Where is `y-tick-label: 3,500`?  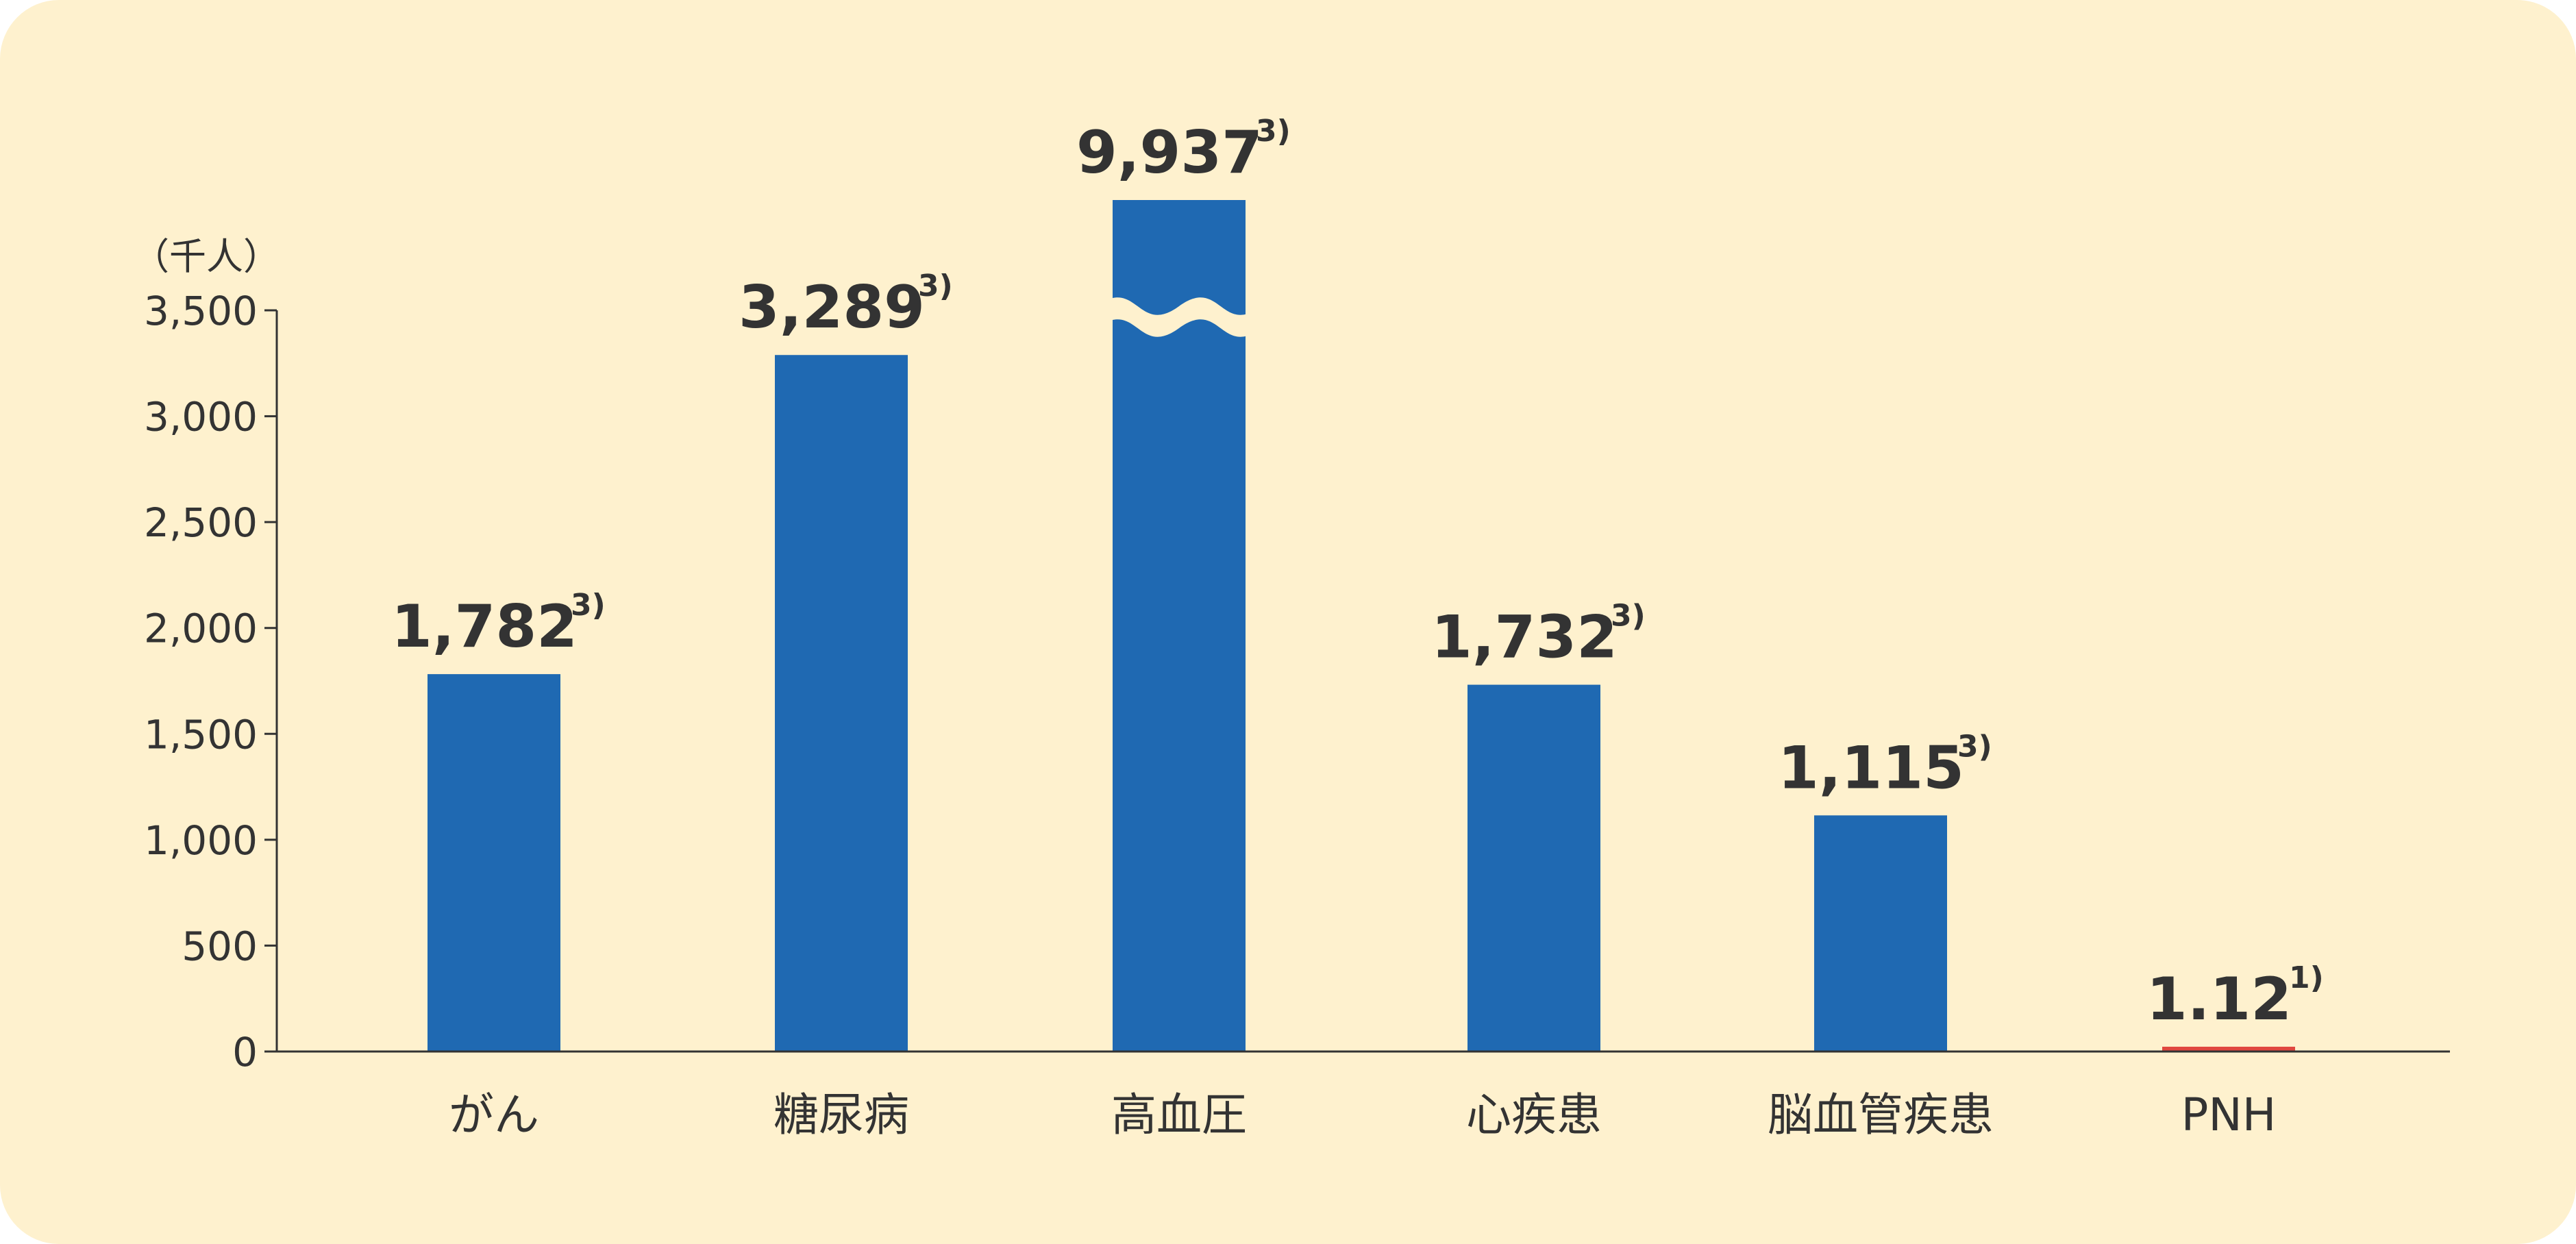
y-tick-label: 3,500 is located at coordinates (201, 311).